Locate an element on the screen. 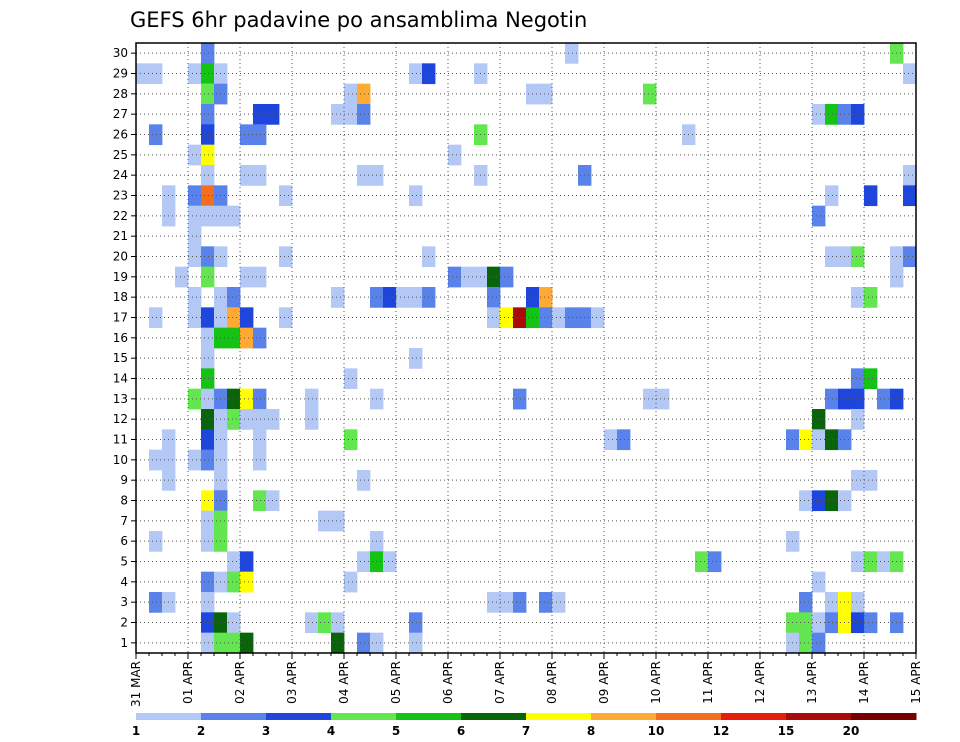 The height and width of the screenshot is (742, 960). y-tick-label: 30 is located at coordinates (120, 53).